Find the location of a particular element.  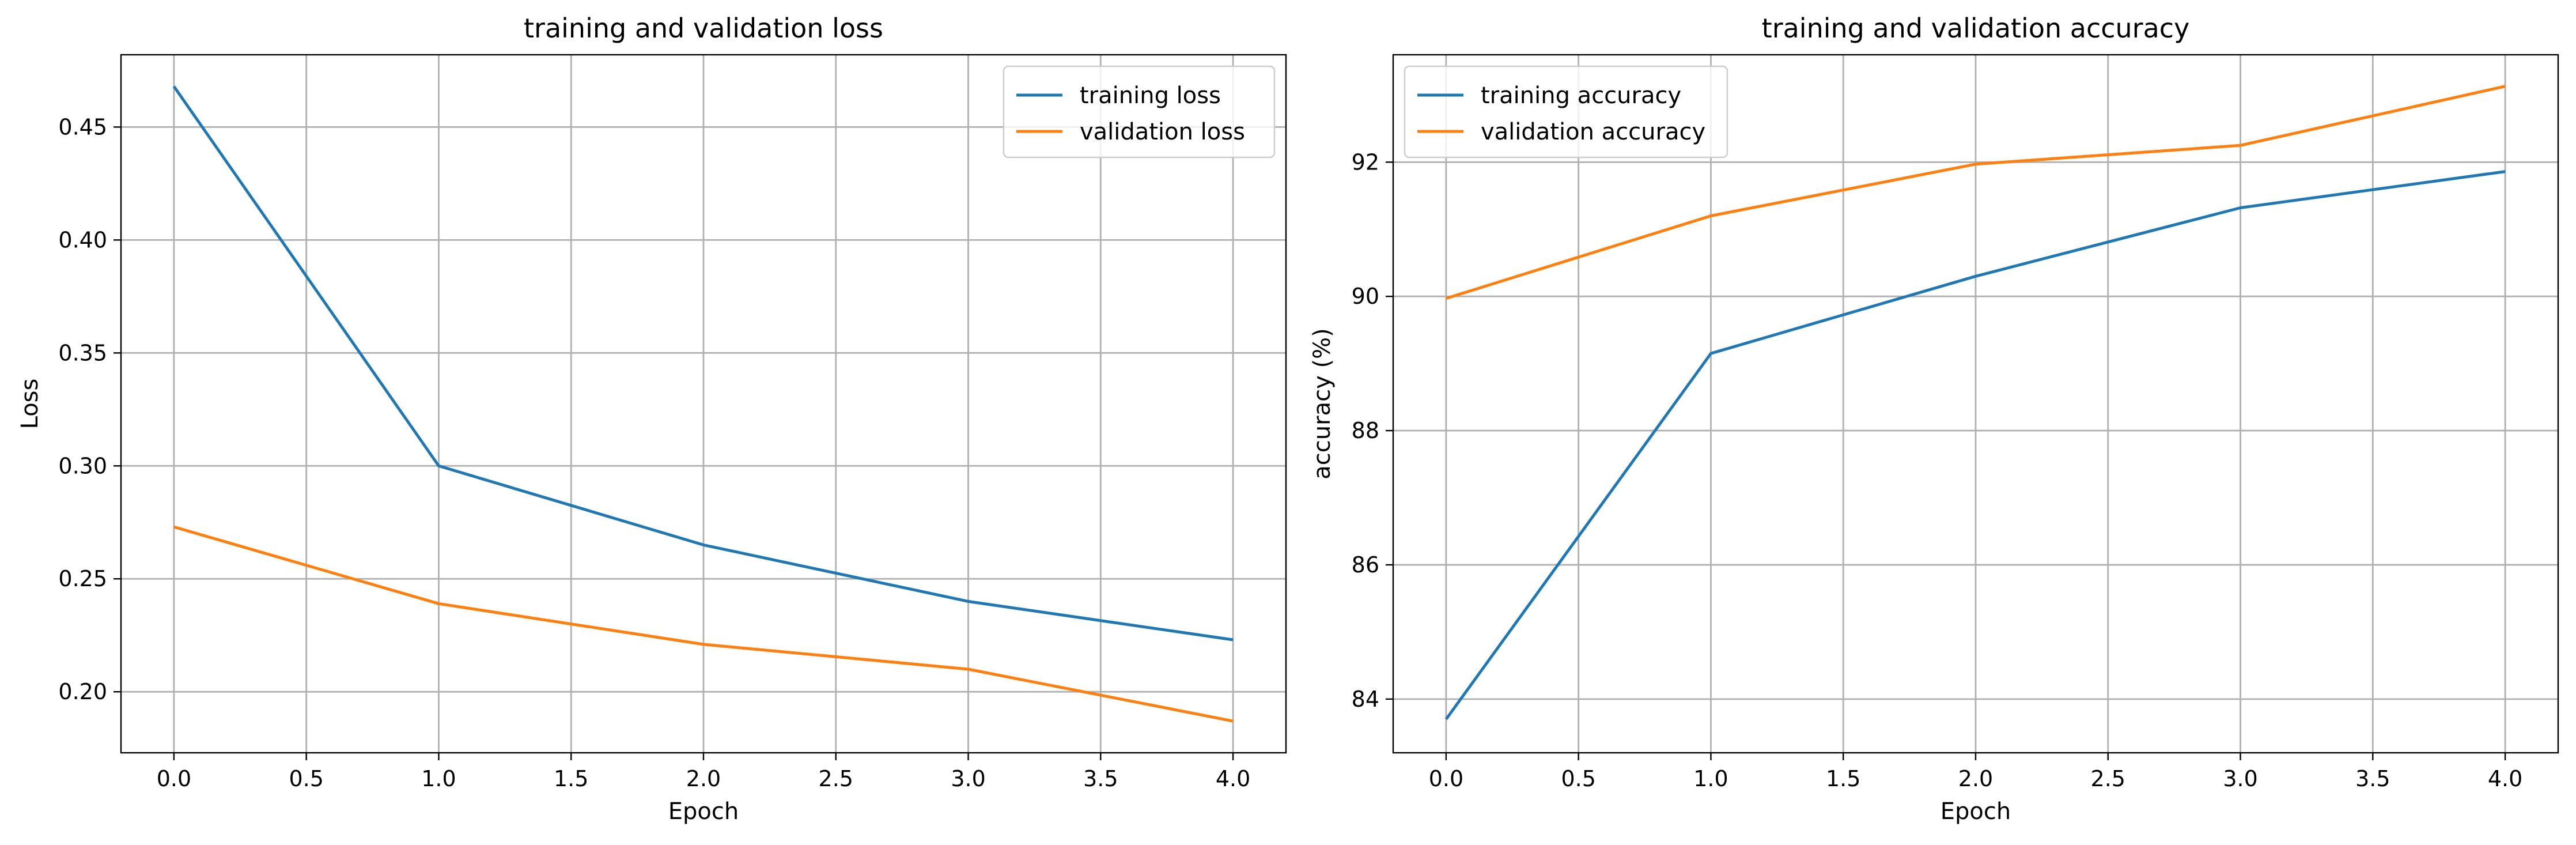

loss-legend: training loss validation loss is located at coordinates (1139, 112).